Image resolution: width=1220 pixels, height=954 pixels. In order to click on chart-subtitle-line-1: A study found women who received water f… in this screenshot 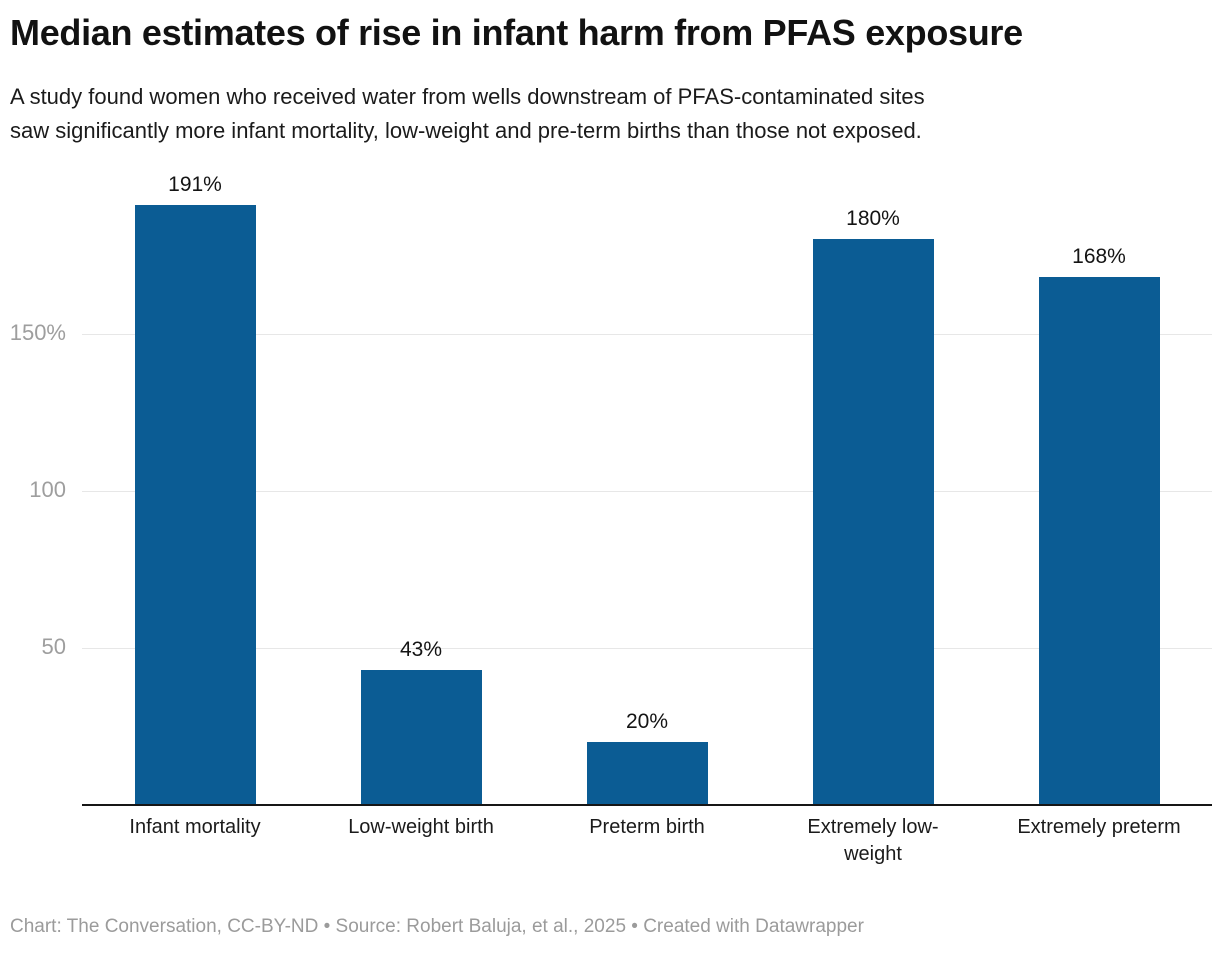, I will do `click(467, 96)`.